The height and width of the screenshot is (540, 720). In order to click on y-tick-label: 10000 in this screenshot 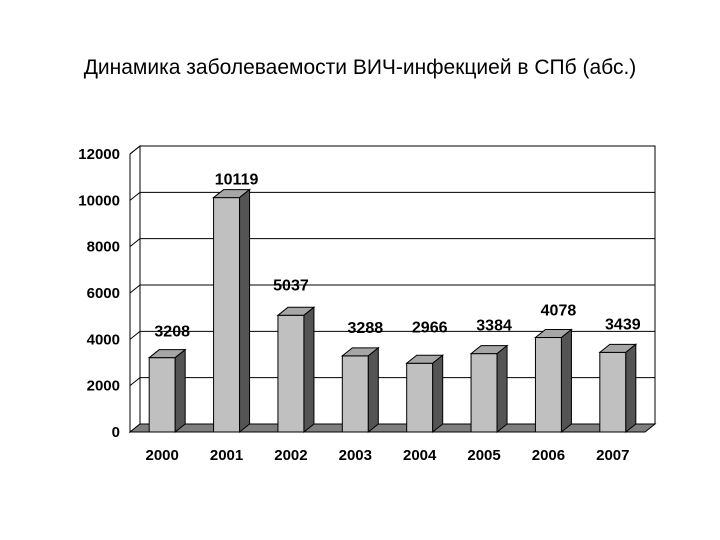, I will do `click(99, 200)`.